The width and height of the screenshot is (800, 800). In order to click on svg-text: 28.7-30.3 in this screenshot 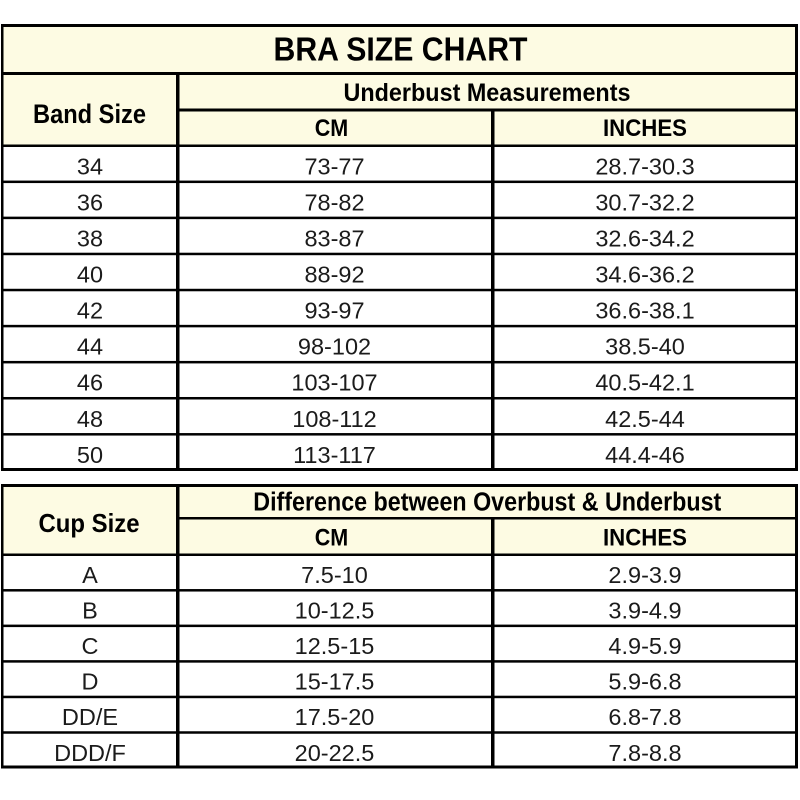, I will do `click(644, 166)`.